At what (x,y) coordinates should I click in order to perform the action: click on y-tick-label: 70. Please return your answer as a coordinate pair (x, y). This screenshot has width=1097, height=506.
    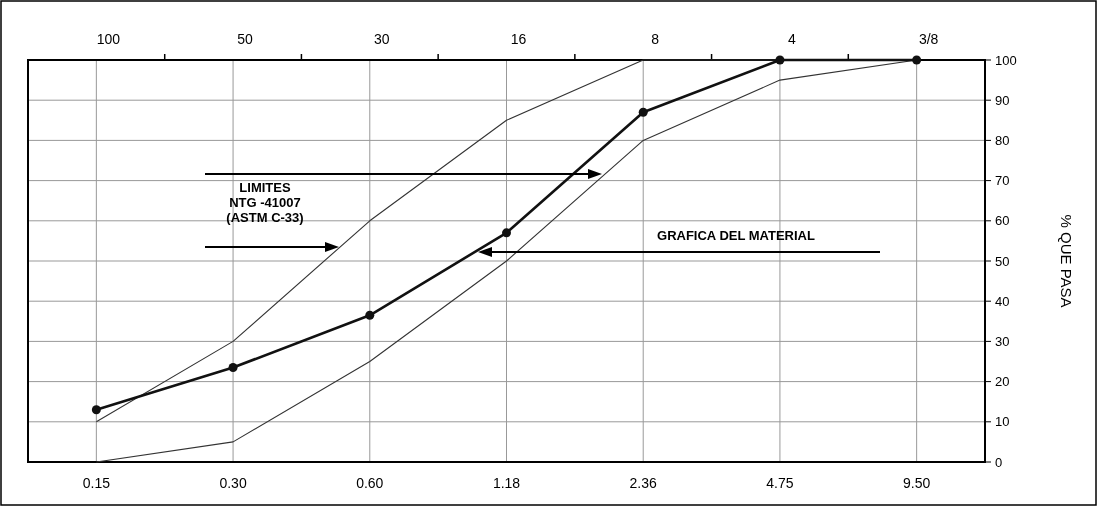
    Looking at the image, I should click on (1002, 181).